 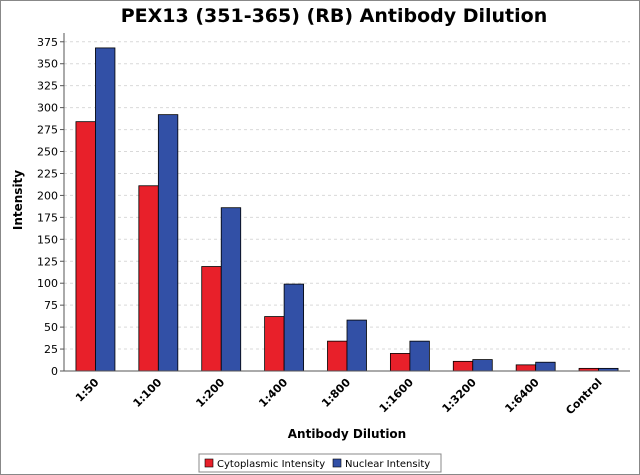 What do you see at coordinates (47, 217) in the screenshot?
I see `y-tick-label: 175` at bounding box center [47, 217].